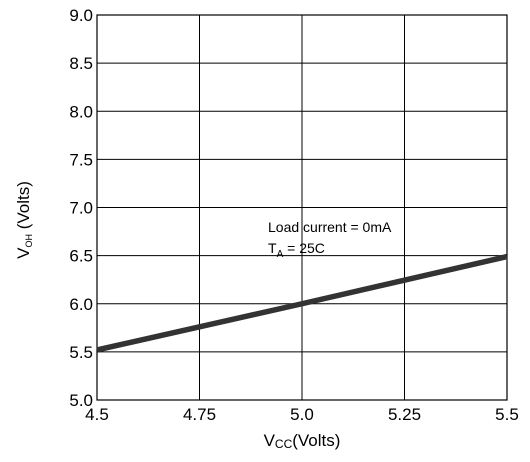 The height and width of the screenshot is (462, 530). Describe the element at coordinates (81, 159) in the screenshot. I see `y-tick-label: 7.5` at that location.